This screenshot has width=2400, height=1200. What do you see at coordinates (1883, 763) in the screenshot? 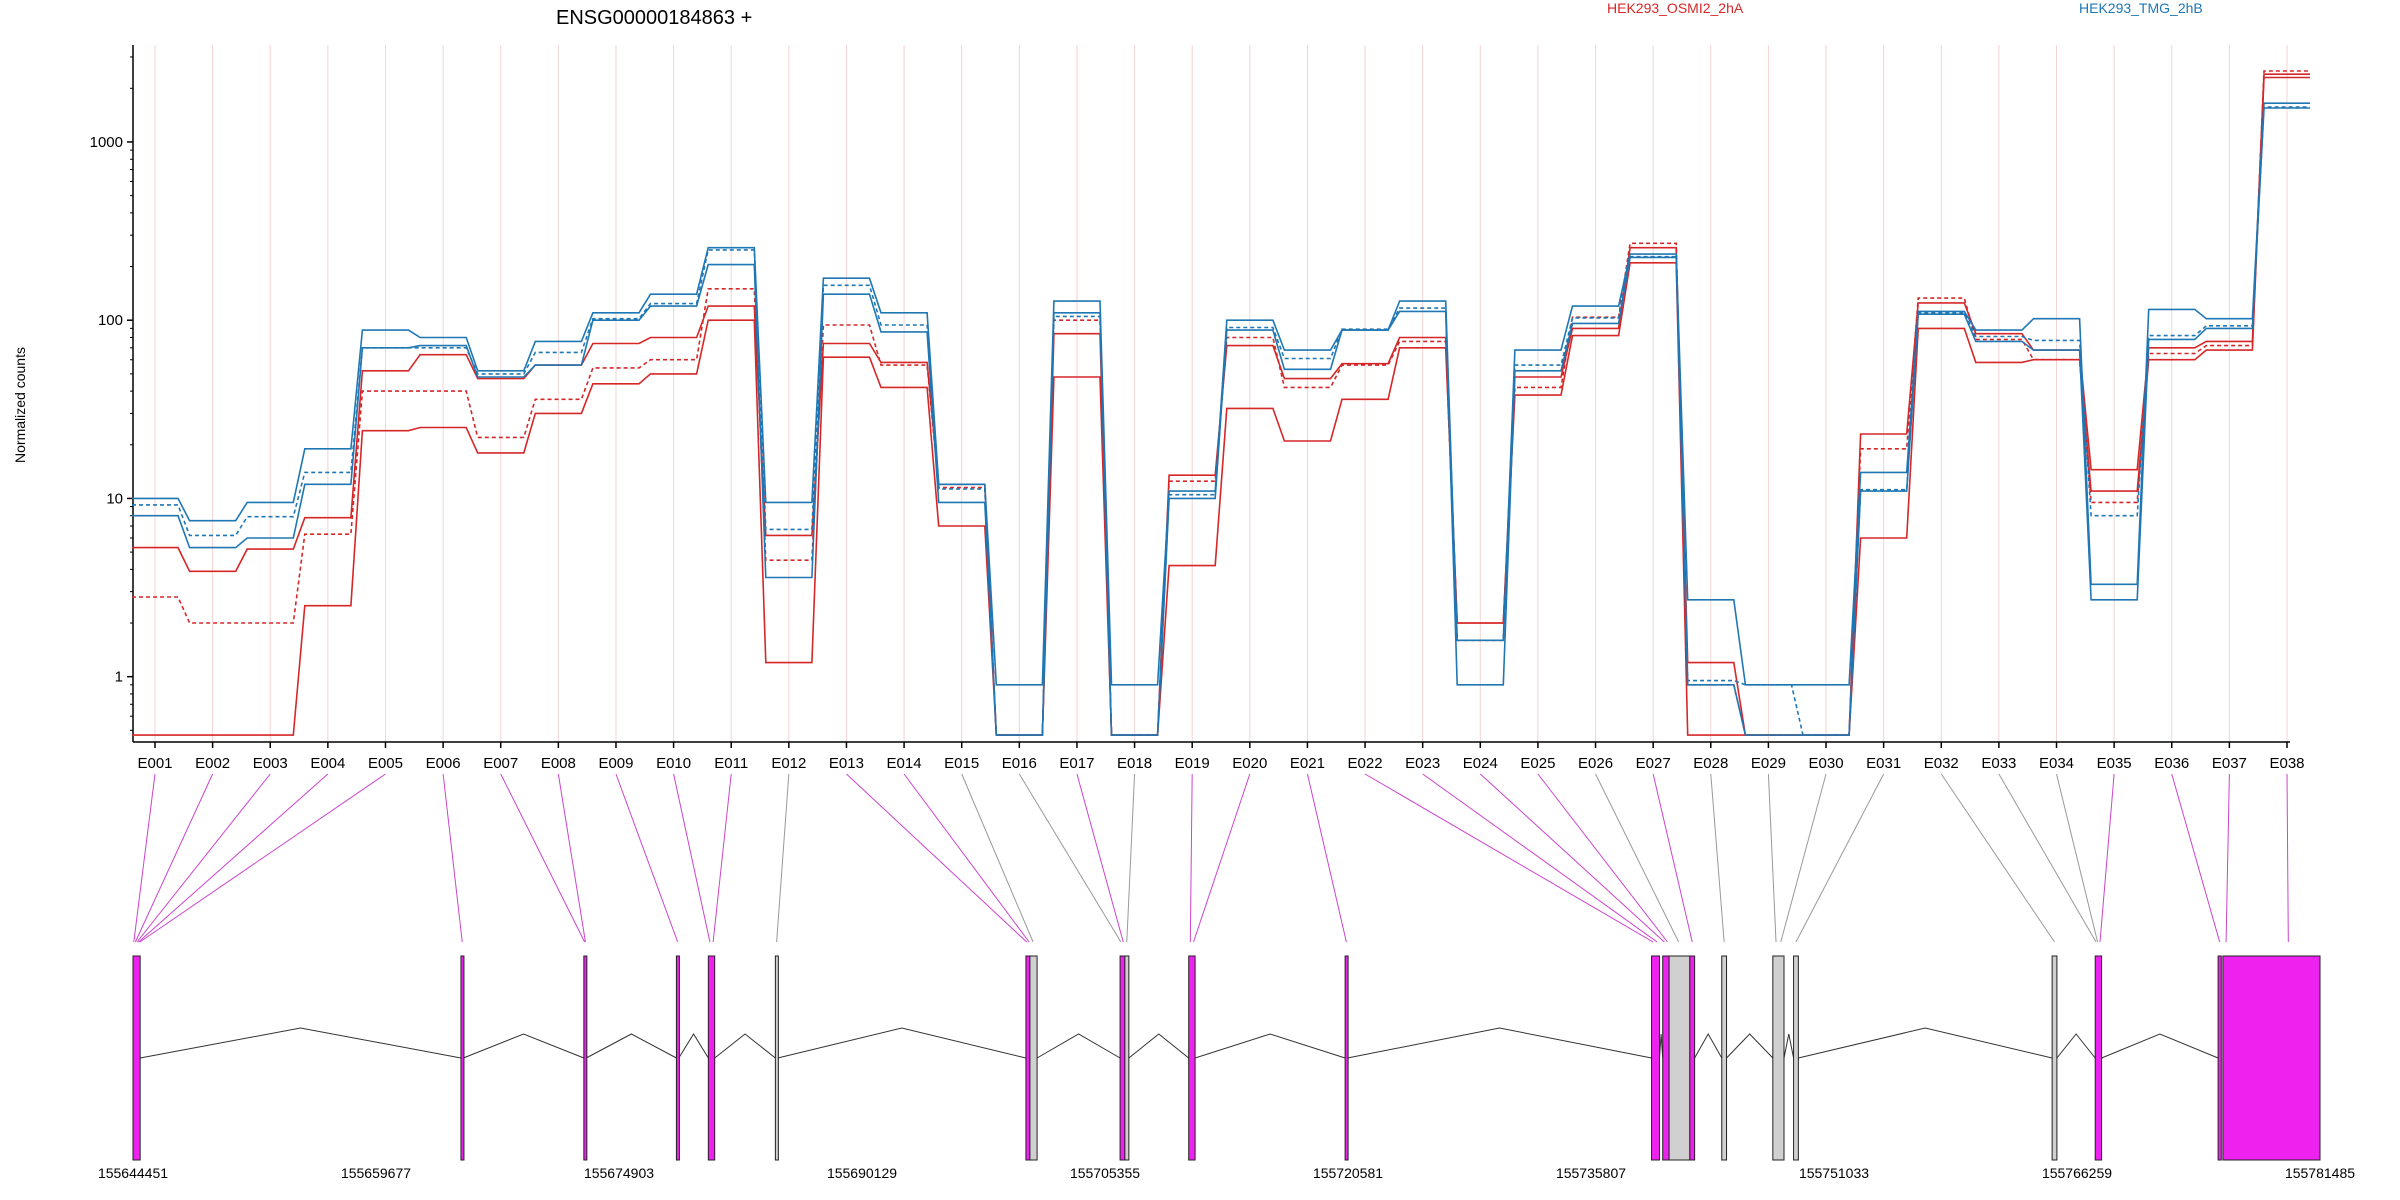
I see `x-tick-label-e031: E031` at bounding box center [1883, 763].